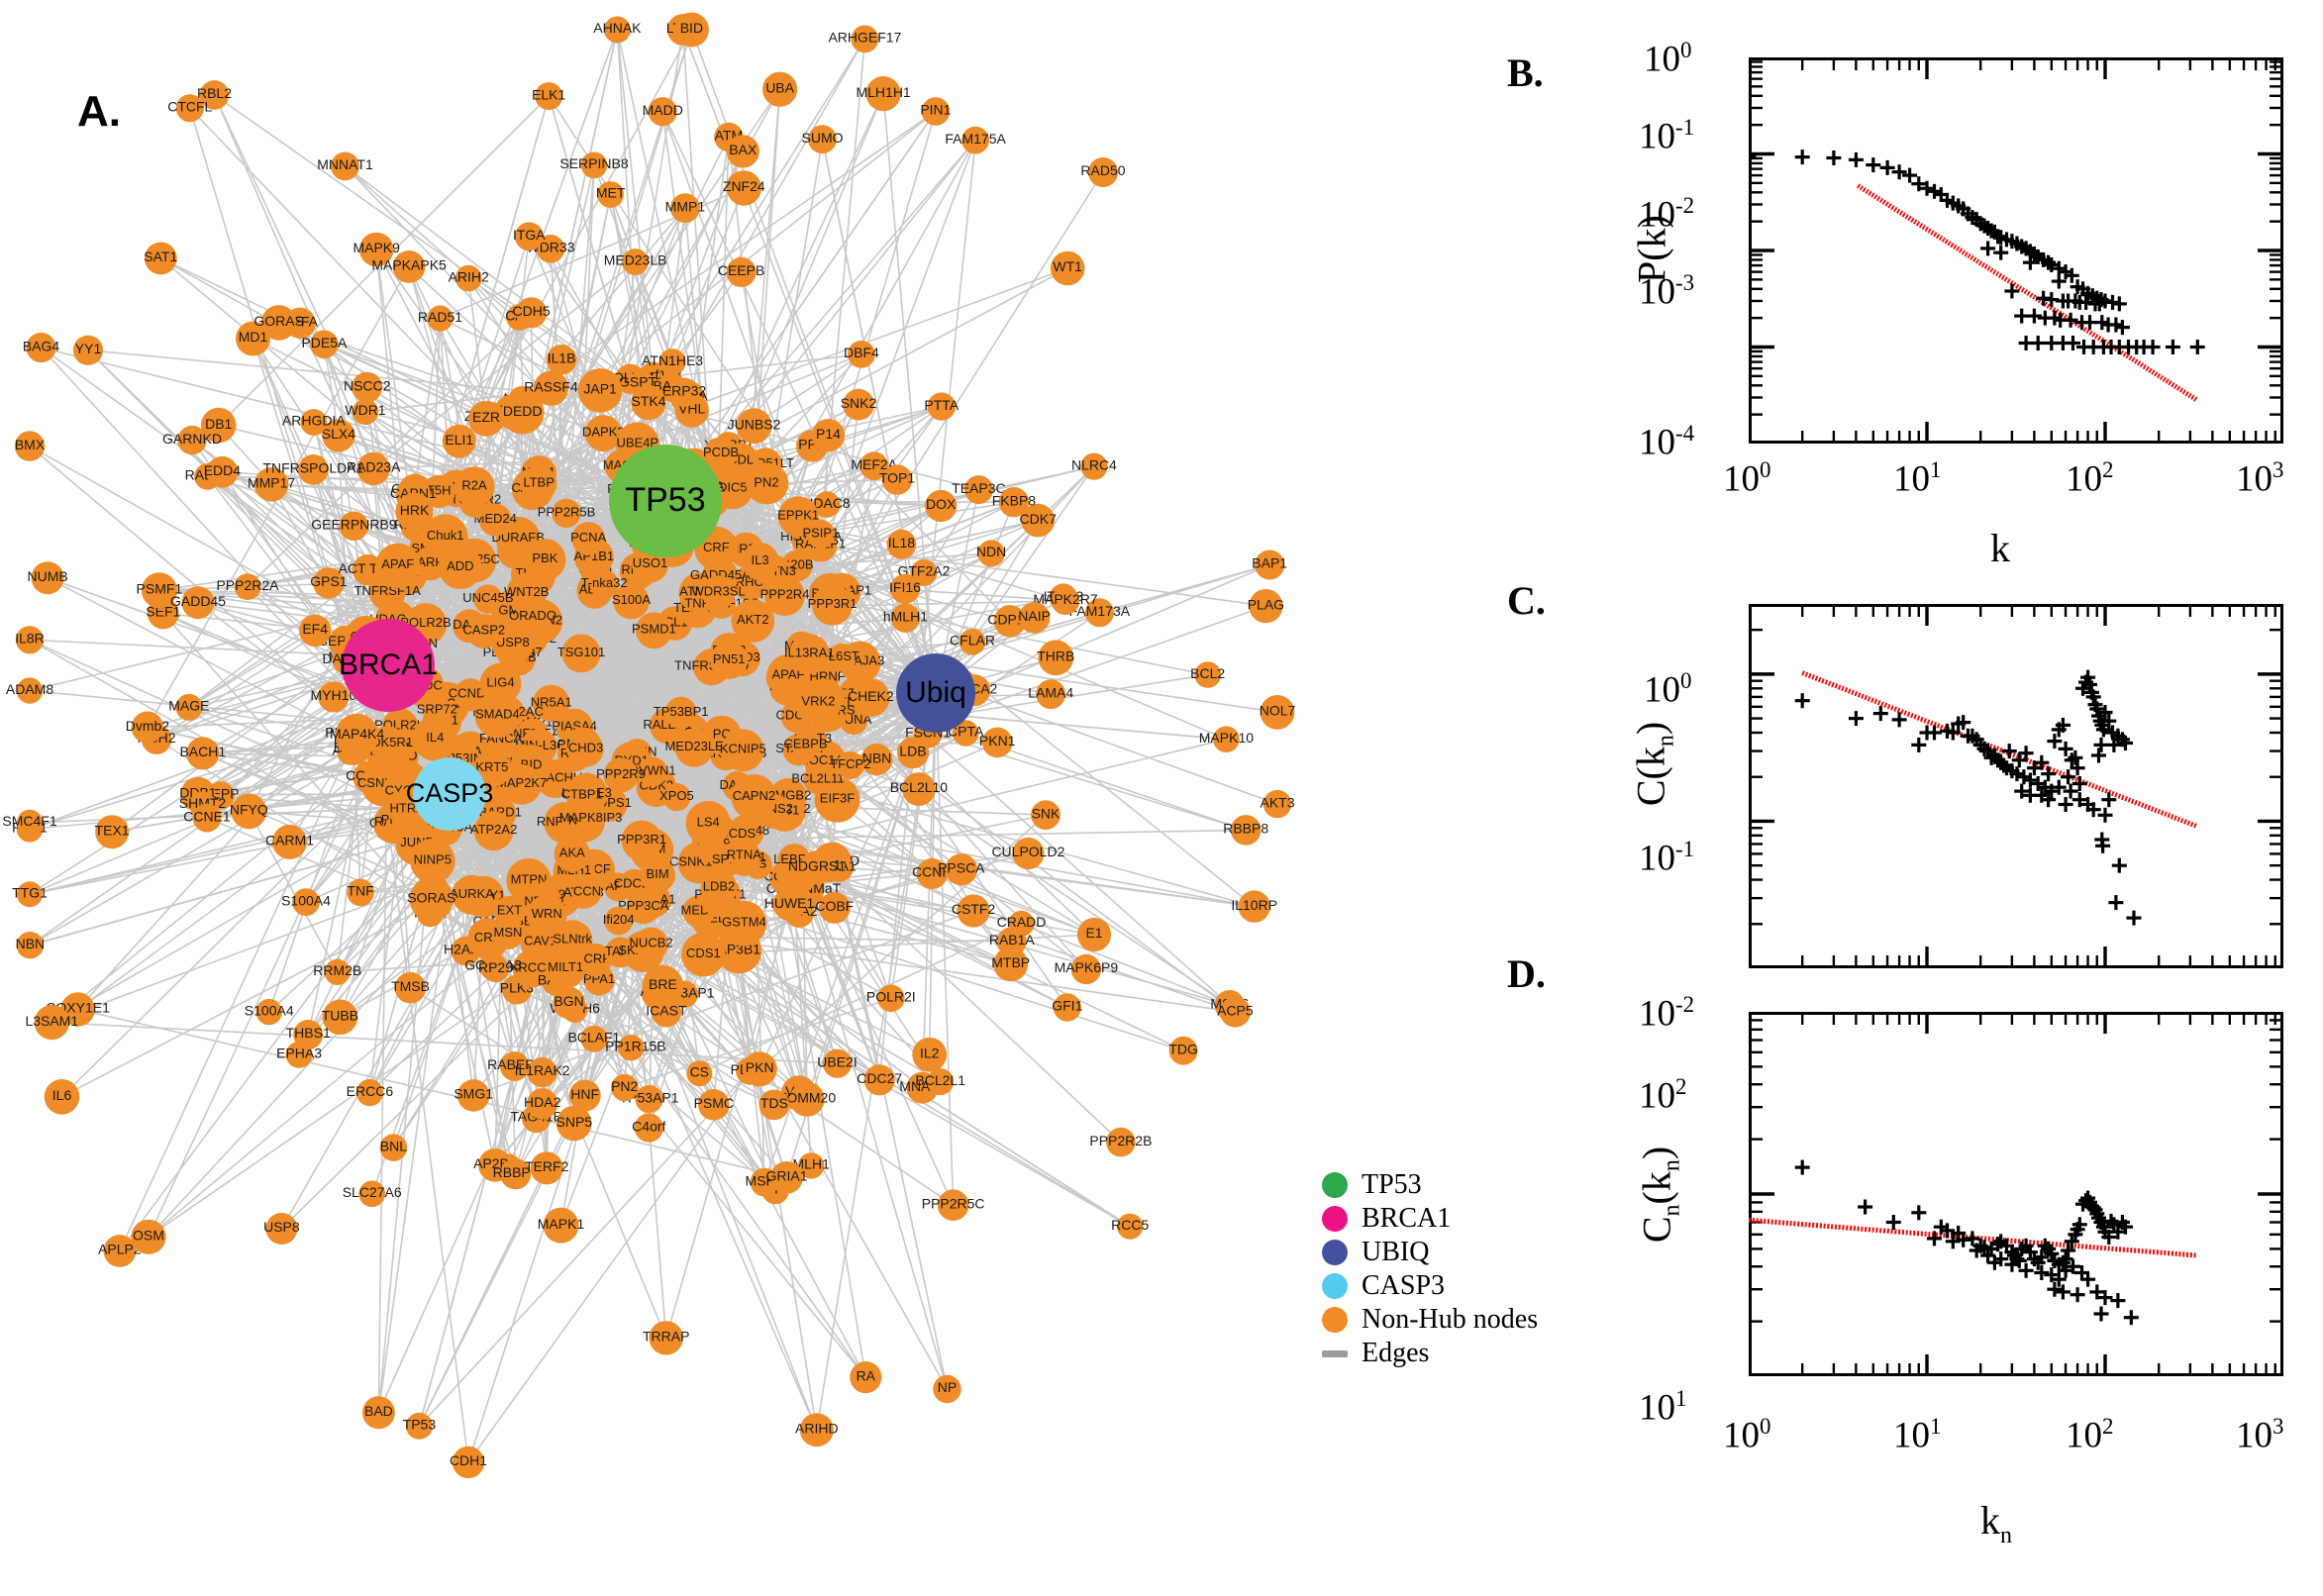 The image size is (2323, 1596). I want to click on network-node: NP, so click(947, 1389).